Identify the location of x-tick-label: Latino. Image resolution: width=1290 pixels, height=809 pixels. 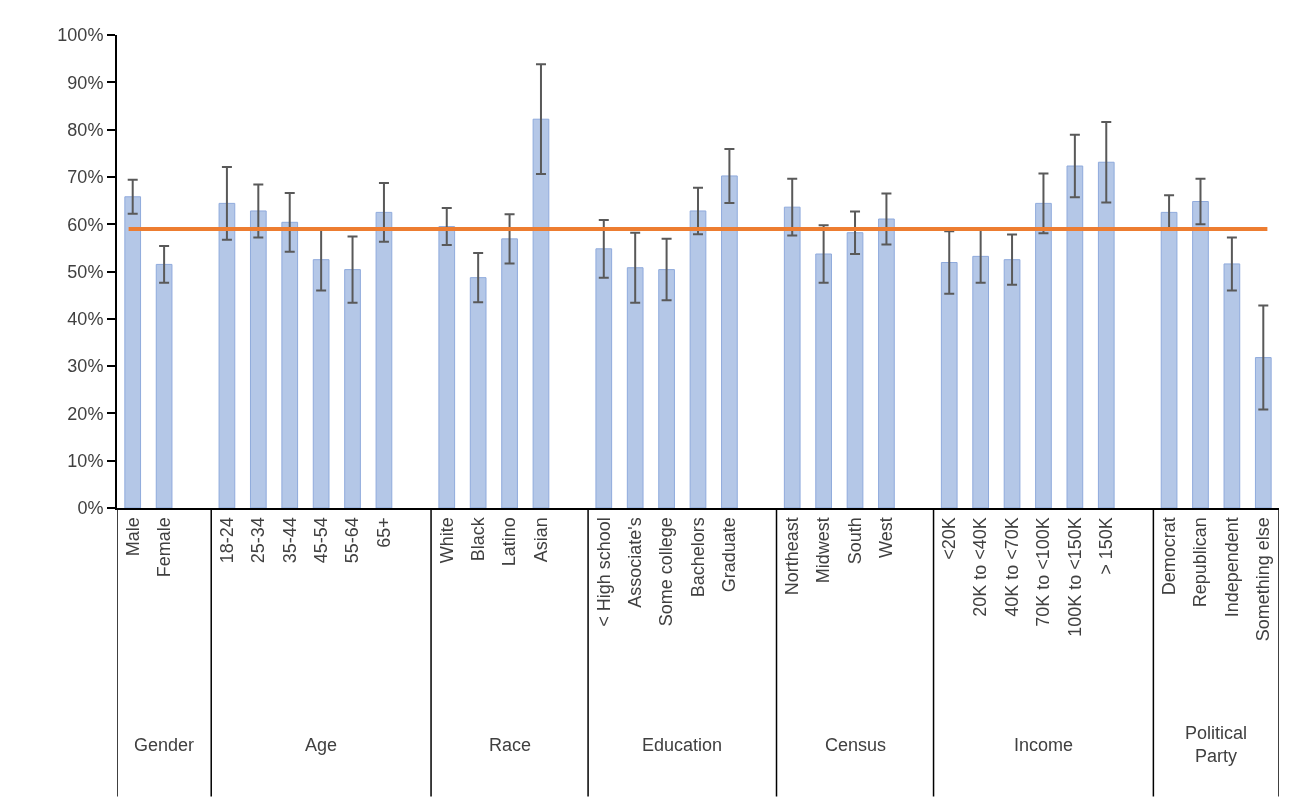
(509, 542).